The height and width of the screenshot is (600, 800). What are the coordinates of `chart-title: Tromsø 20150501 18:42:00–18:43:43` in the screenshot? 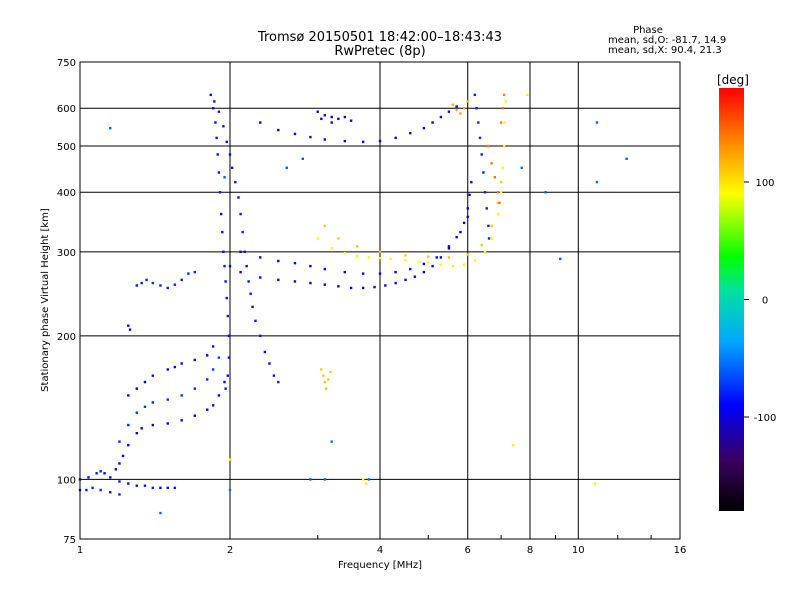 It's located at (379, 37).